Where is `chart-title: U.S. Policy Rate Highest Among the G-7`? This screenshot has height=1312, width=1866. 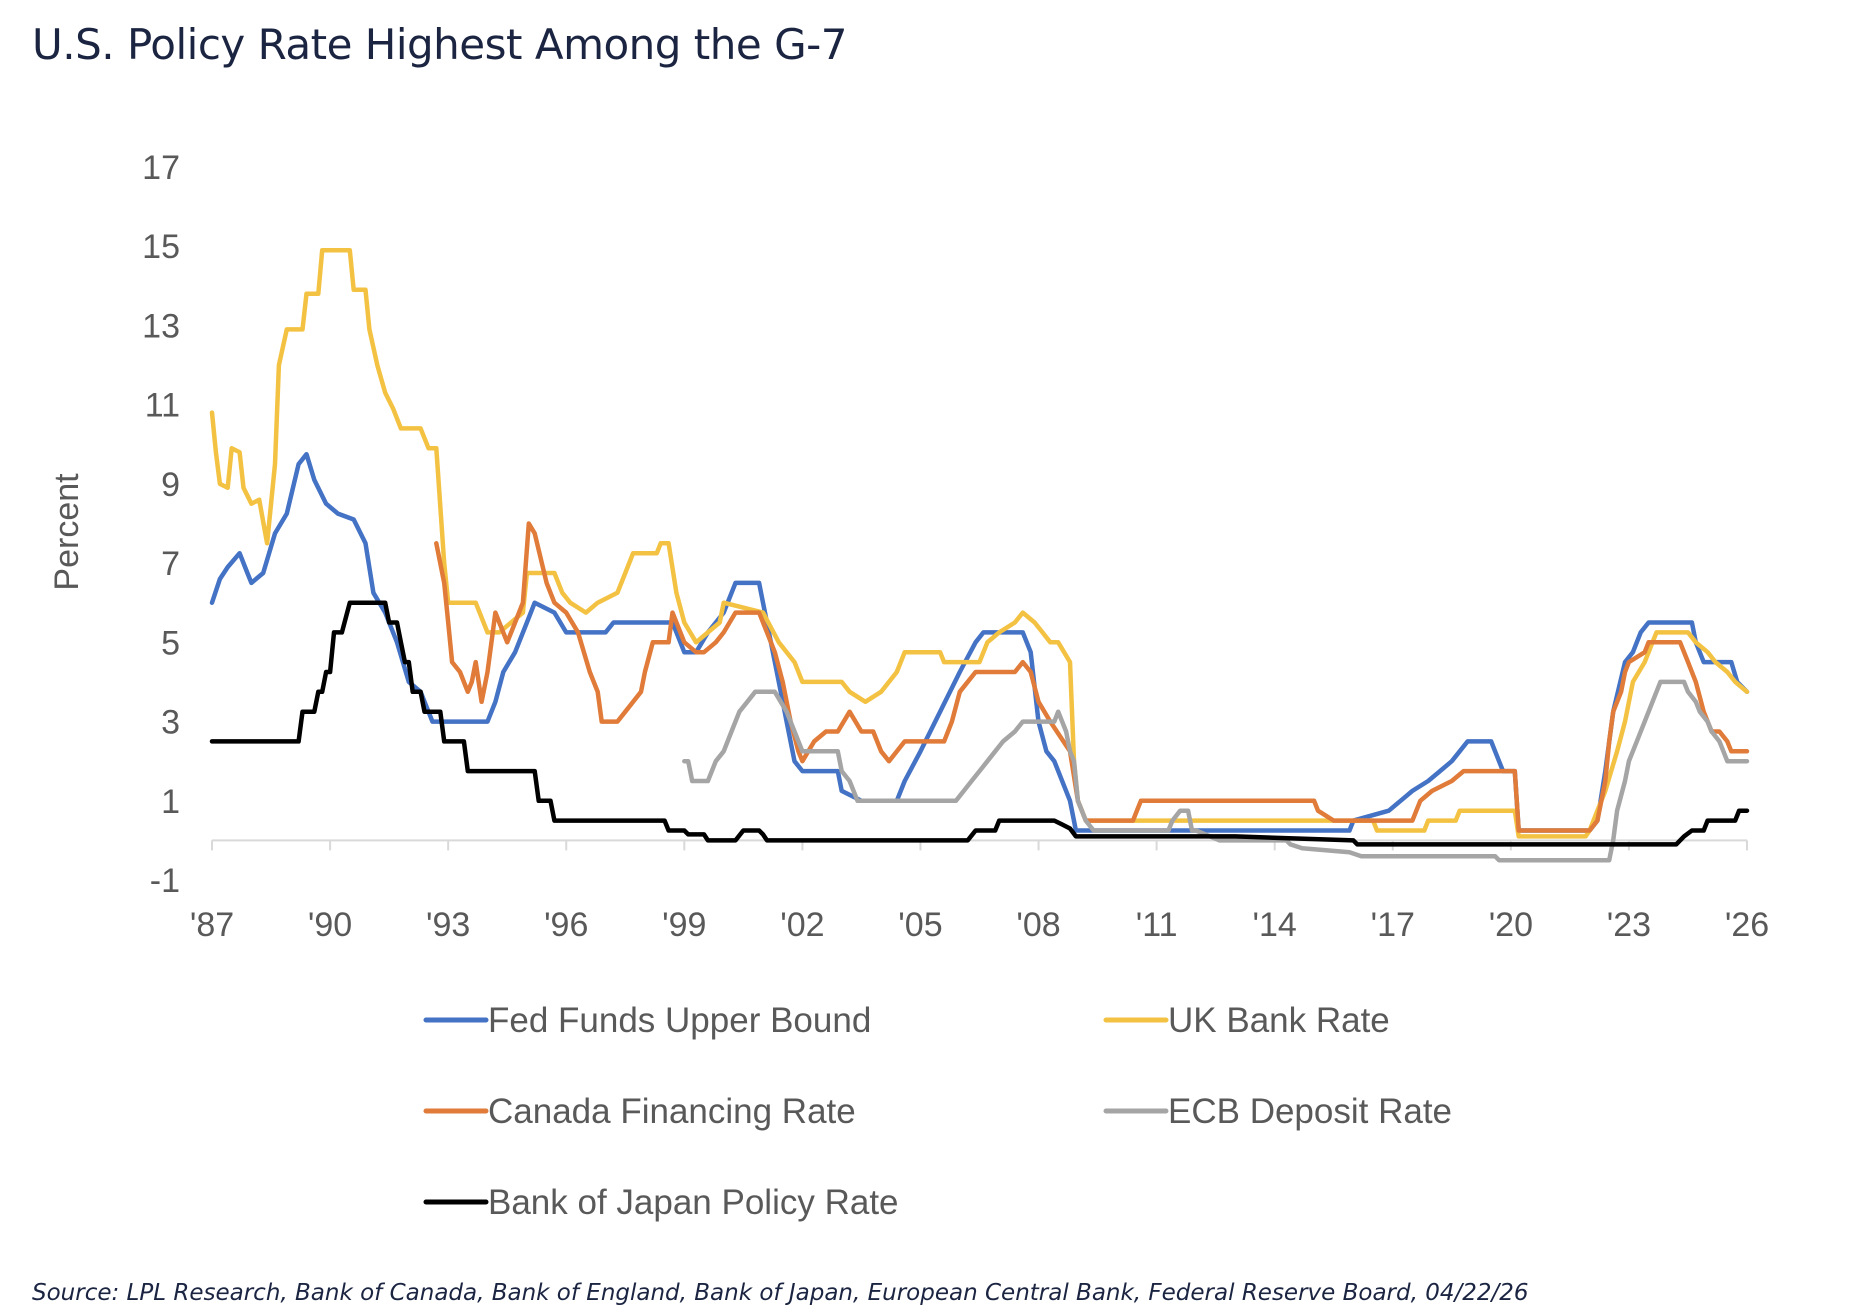
chart-title: U.S. Policy Rate Highest Among the G-7 is located at coordinates (440, 44).